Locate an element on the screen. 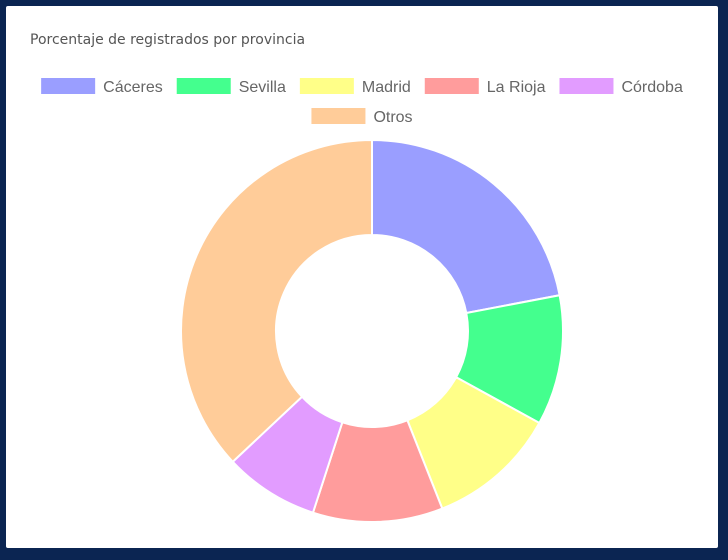 The height and width of the screenshot is (560, 728). legend-swatch-la-rioja is located at coordinates (451, 86).